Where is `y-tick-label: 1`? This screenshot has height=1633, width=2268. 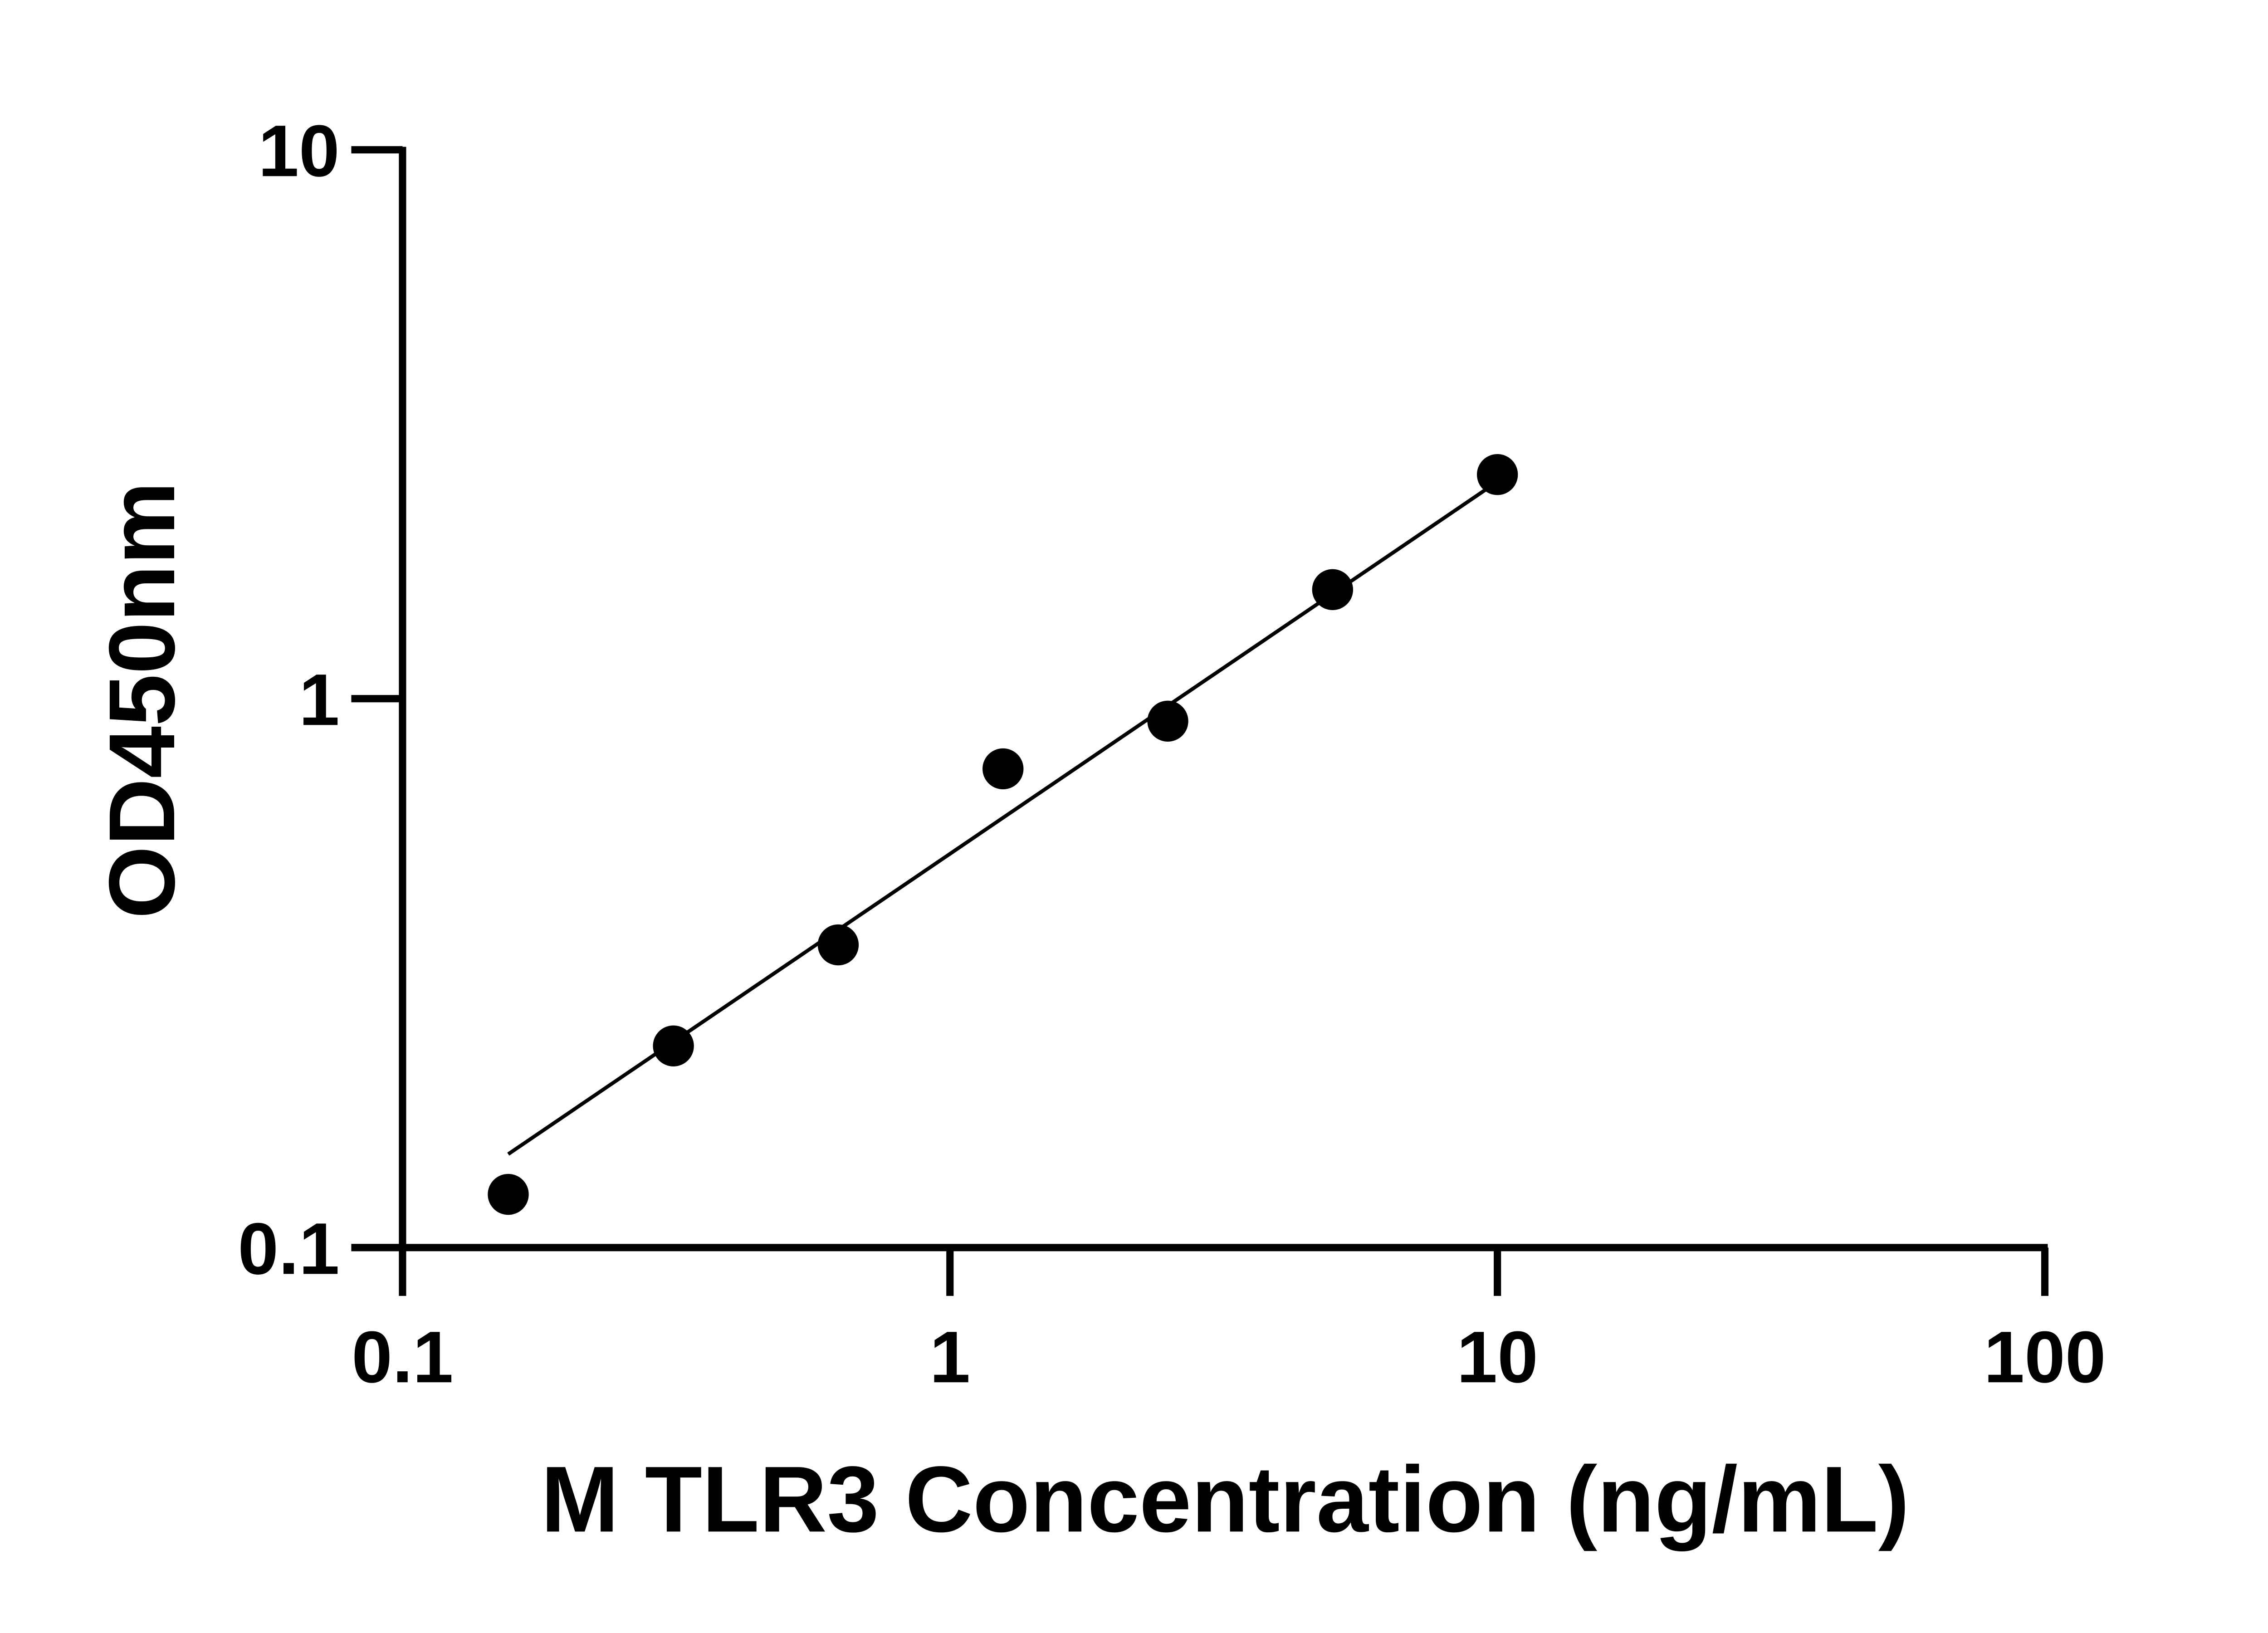 y-tick-label: 1 is located at coordinates (319, 700).